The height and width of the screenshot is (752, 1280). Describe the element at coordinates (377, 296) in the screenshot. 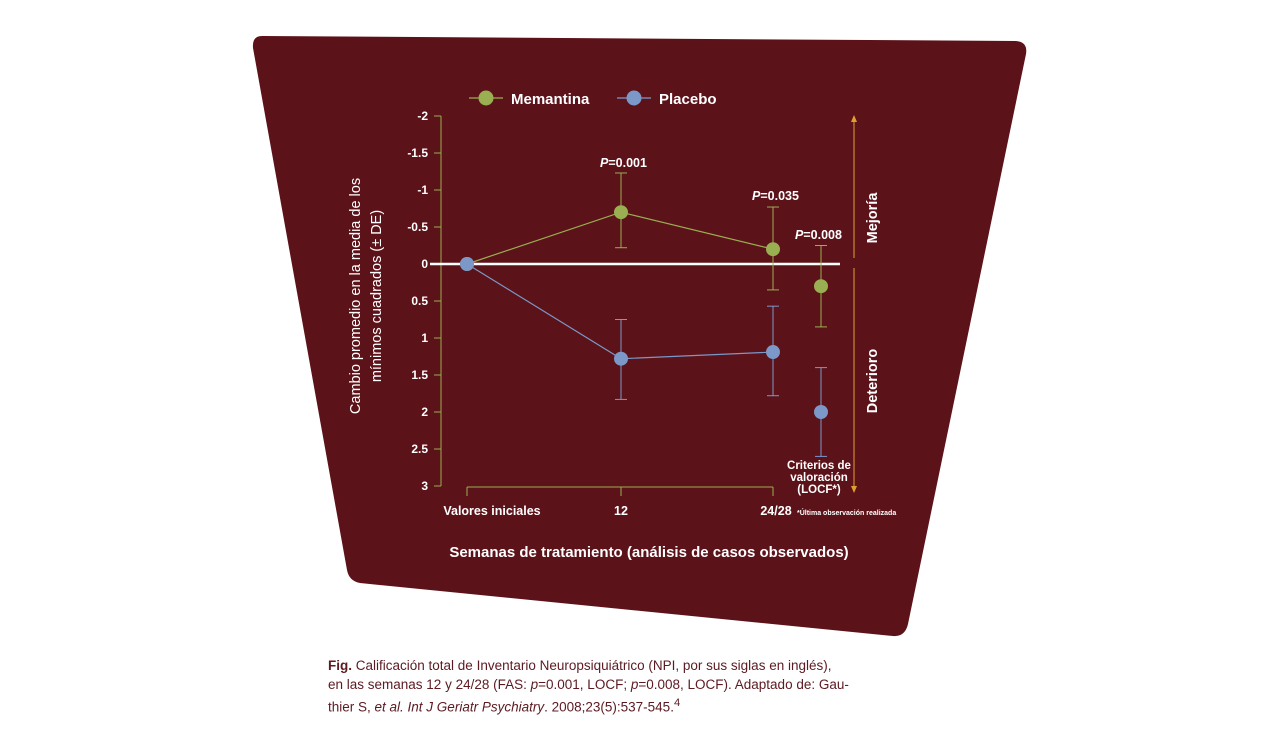

I see `y-axis-title: mínimos cuadrados (± DE)` at that location.